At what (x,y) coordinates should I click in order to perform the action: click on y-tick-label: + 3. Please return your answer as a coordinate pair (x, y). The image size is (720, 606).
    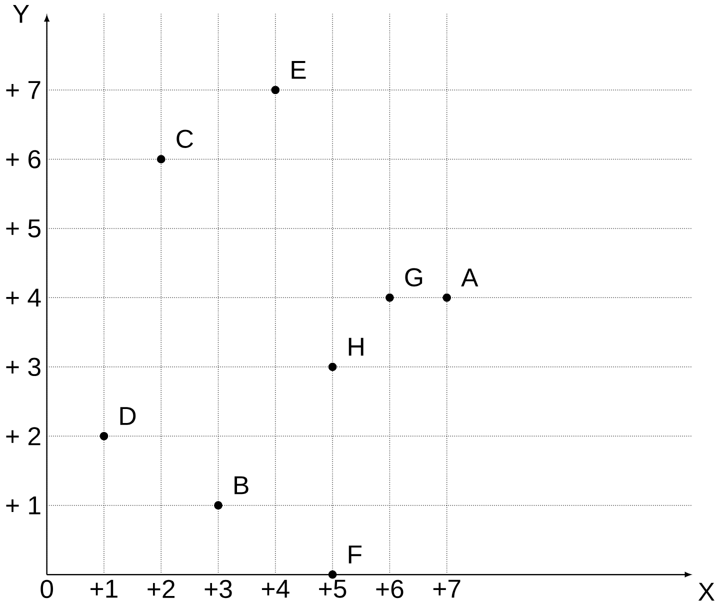
    Looking at the image, I should click on (23, 367).